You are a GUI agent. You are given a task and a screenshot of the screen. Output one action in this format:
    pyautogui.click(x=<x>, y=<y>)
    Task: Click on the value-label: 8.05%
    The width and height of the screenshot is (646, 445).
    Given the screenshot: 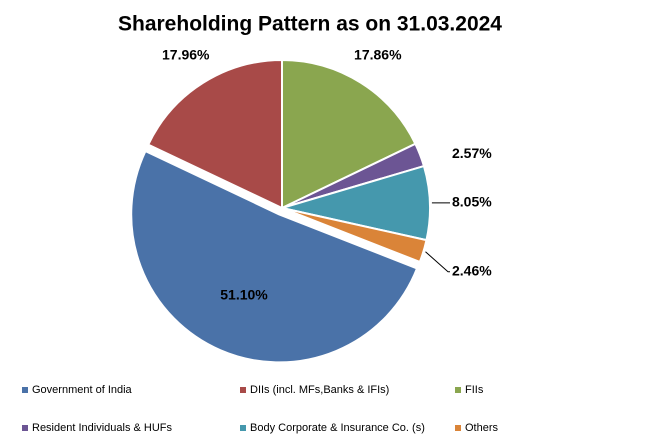 What is the action you would take?
    pyautogui.click(x=472, y=202)
    